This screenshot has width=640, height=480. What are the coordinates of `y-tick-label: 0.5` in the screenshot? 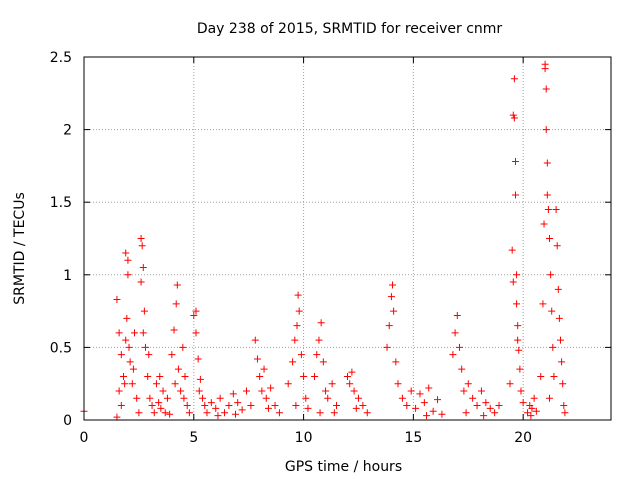 It's located at (61, 348).